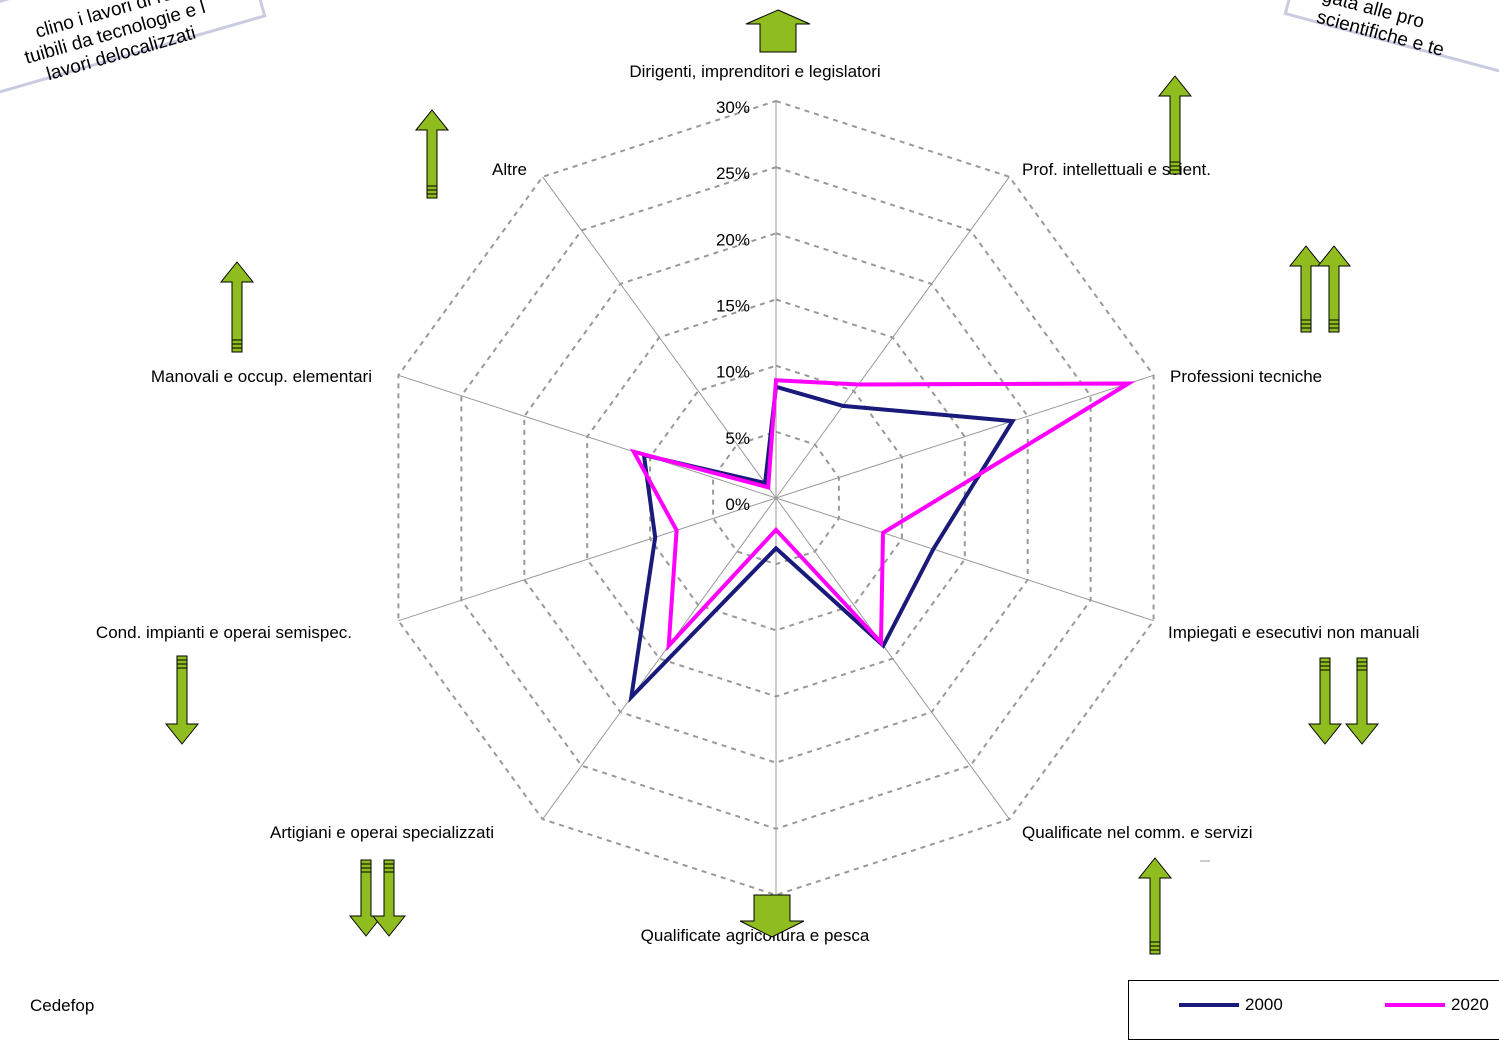 The height and width of the screenshot is (1040, 1499). What do you see at coordinates (1415, 1005) in the screenshot?
I see `legend-swatch-2020` at bounding box center [1415, 1005].